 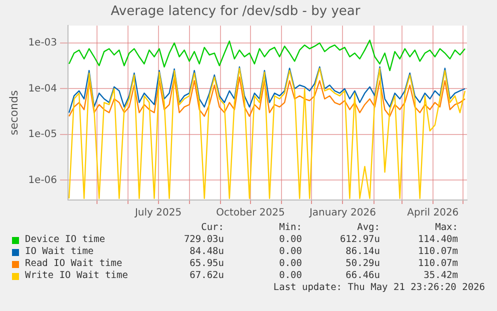 What do you see at coordinates (43, 134) in the screenshot?
I see `y-tick-label: 1e-05` at bounding box center [43, 134].